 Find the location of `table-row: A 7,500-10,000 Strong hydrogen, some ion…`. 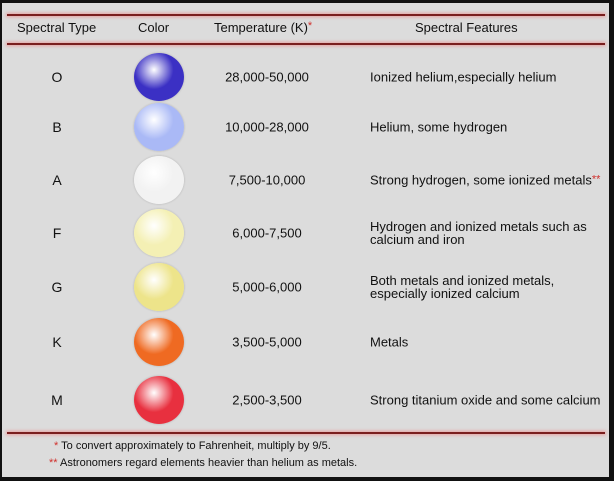

table-row: A 7,500-10,000 Strong hydrogen, some ion… is located at coordinates (305, 180).